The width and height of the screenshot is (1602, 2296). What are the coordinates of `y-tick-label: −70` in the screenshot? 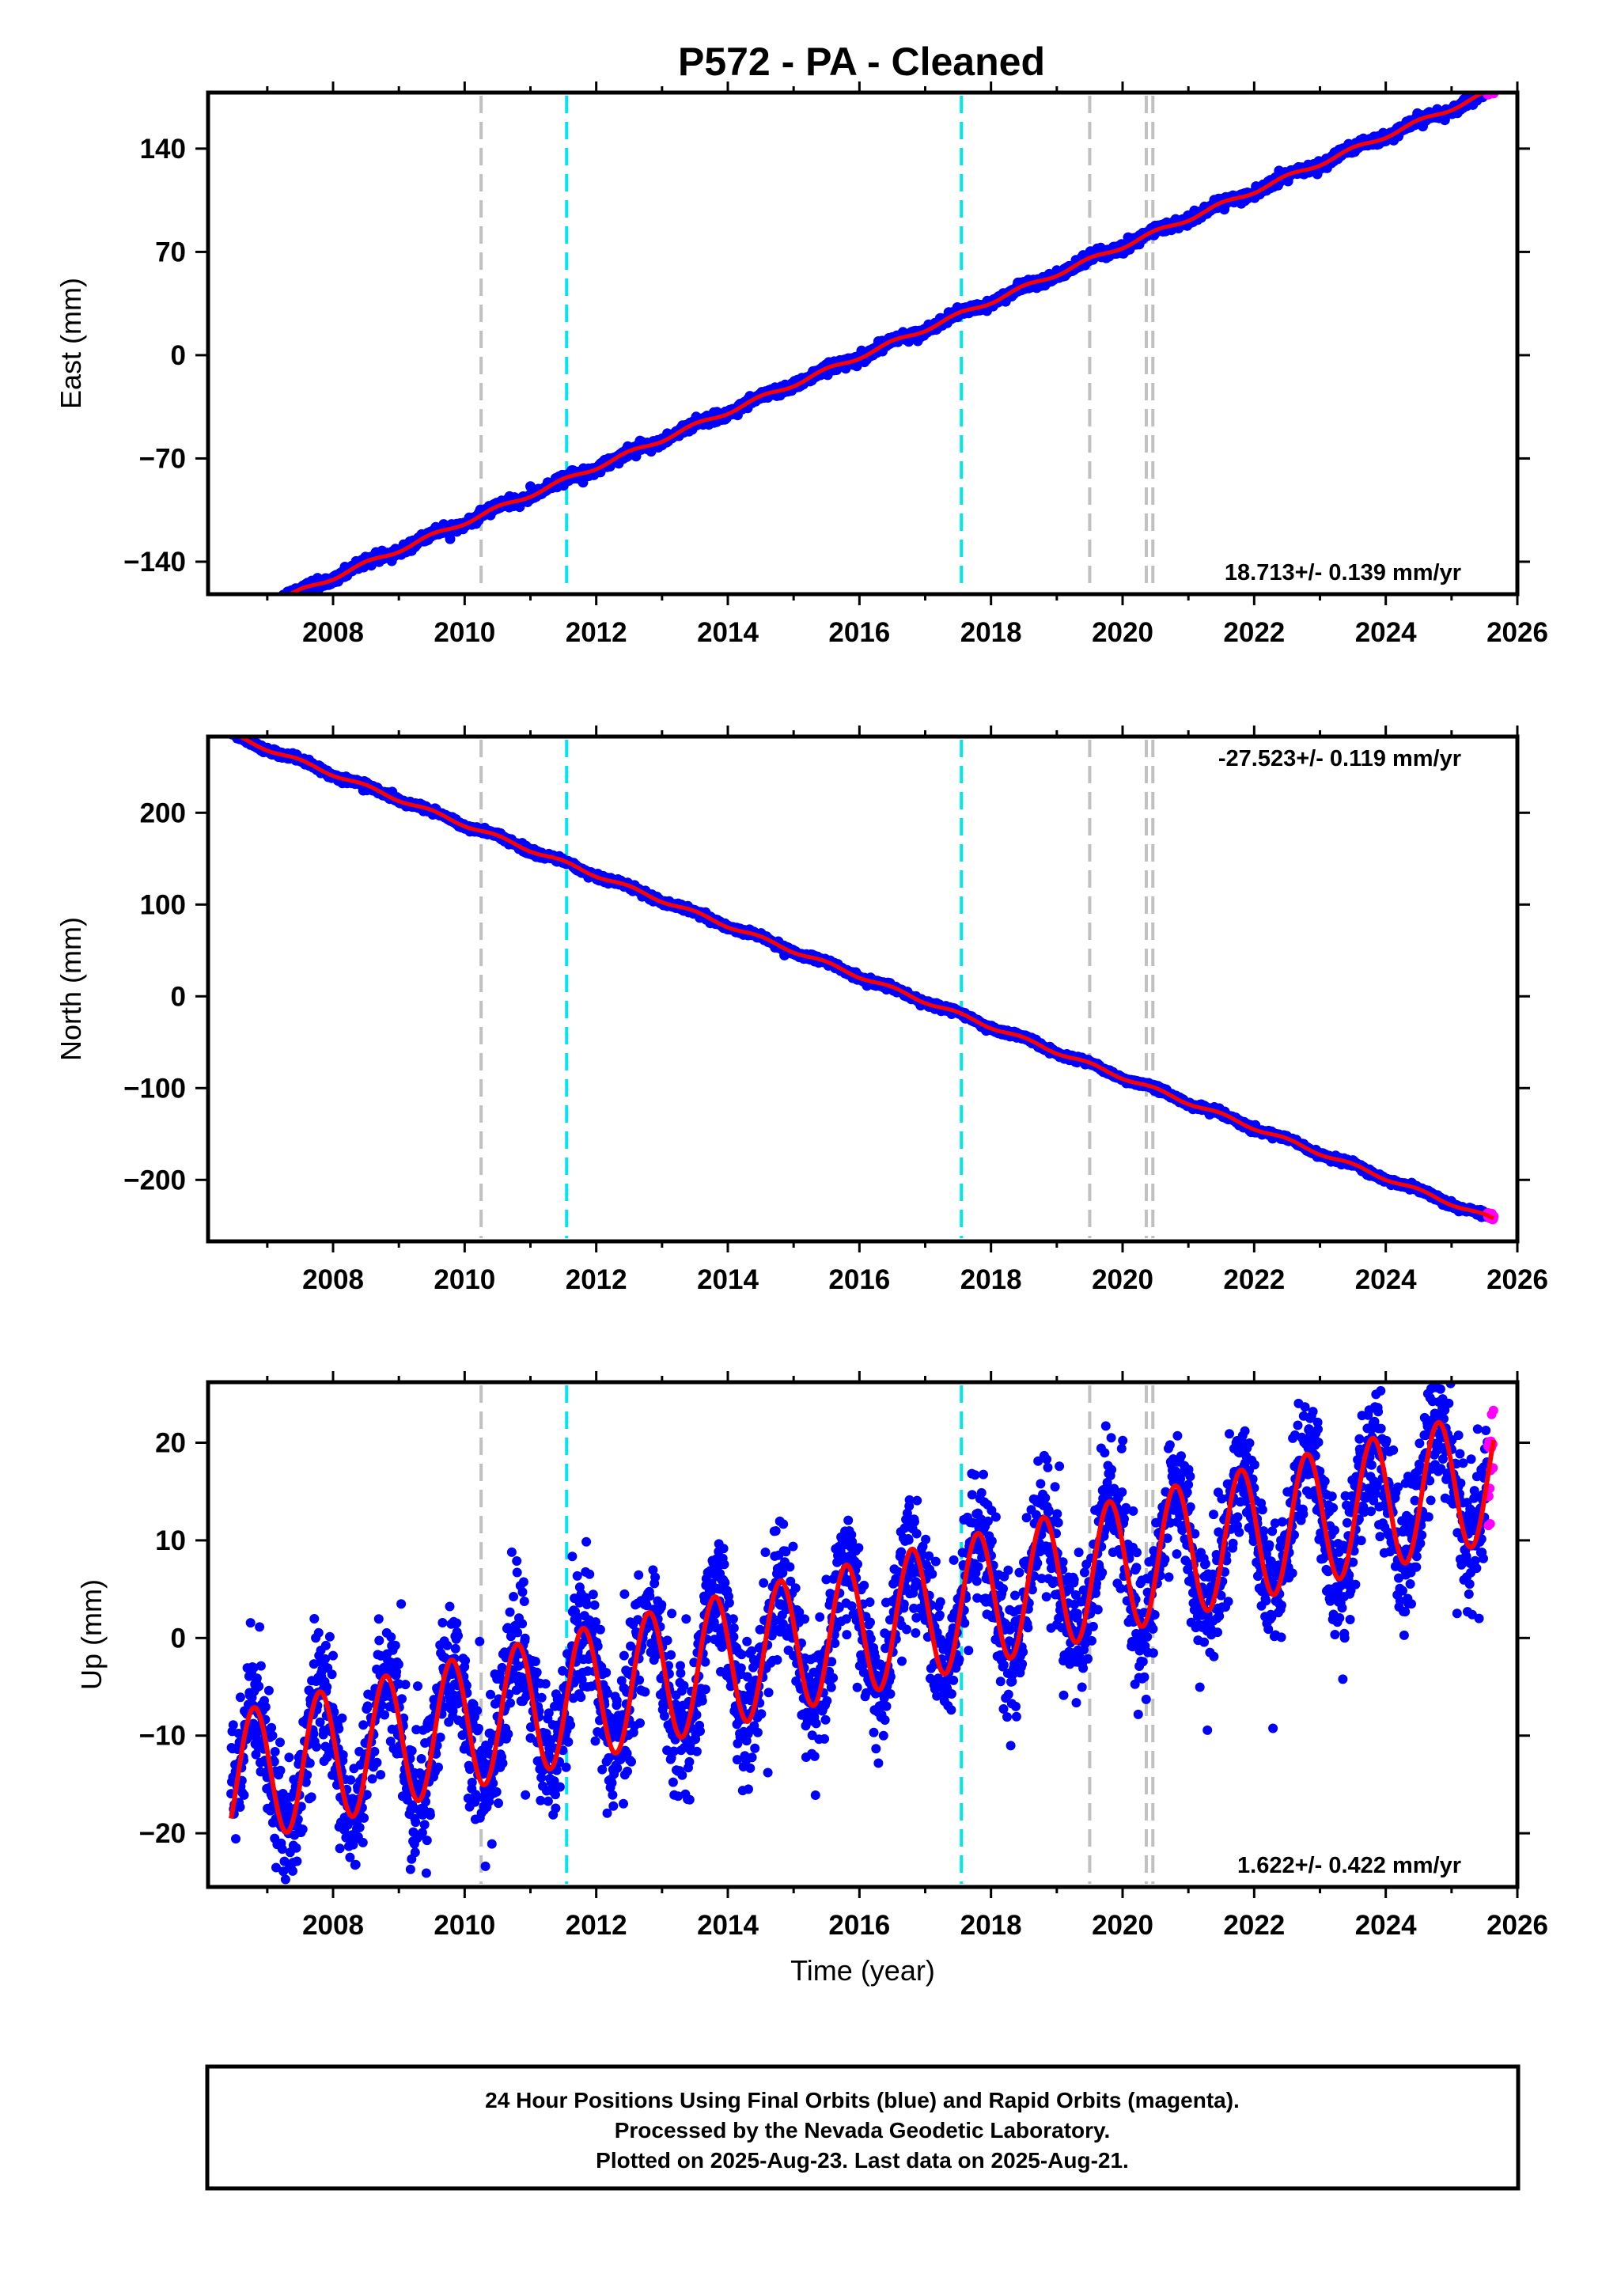 It's located at (162, 459).